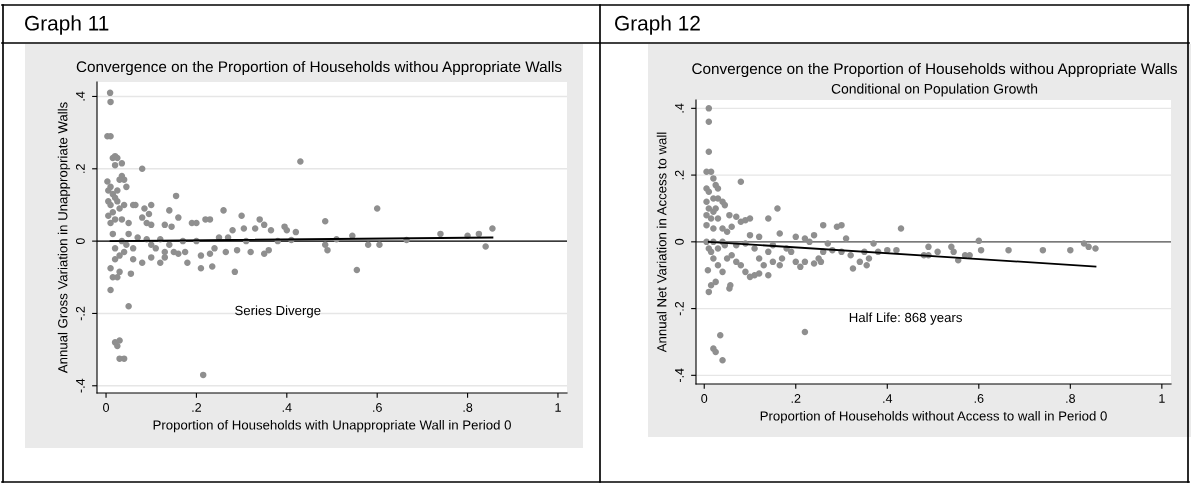 This screenshot has width=1191, height=487. I want to click on caption: Graph 11, so click(67, 25).